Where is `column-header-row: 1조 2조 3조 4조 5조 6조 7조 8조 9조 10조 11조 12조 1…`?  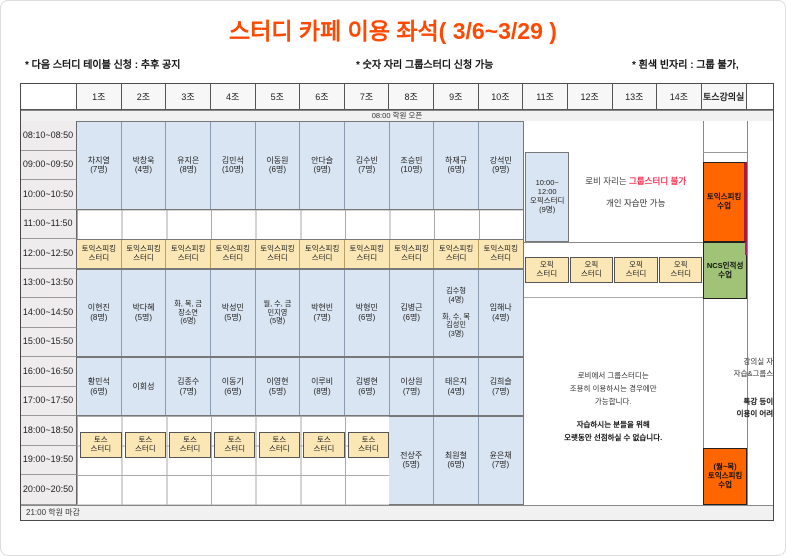
column-header-row: 1조 2조 3조 4조 5조 6조 7조 8조 9조 10조 11조 12조 1… is located at coordinates (397, 96).